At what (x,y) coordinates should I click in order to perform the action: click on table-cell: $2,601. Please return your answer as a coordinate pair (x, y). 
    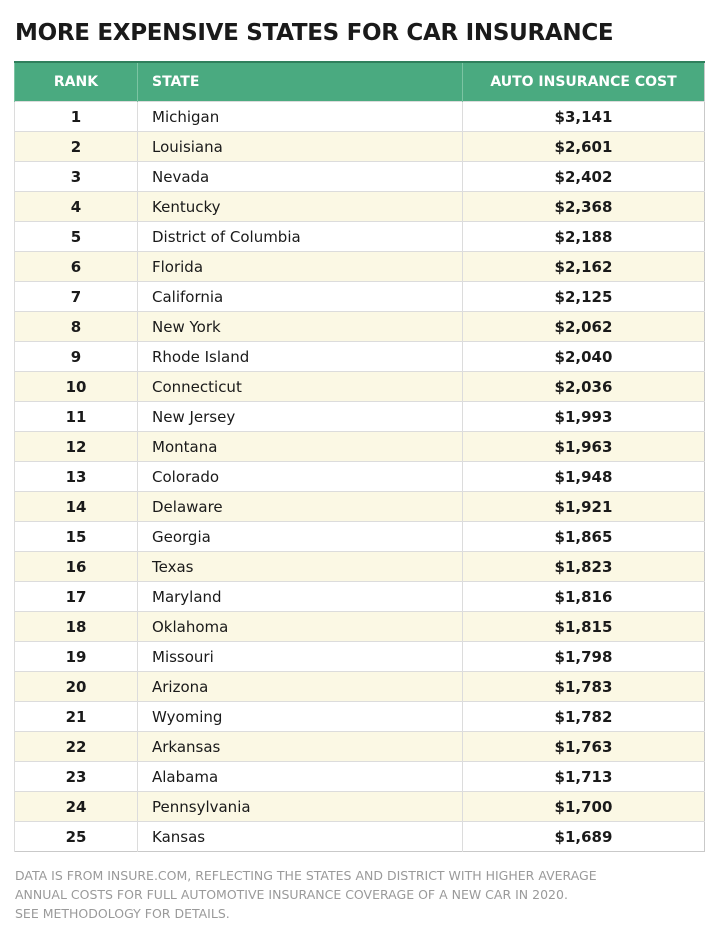
    Looking at the image, I should click on (583, 146).